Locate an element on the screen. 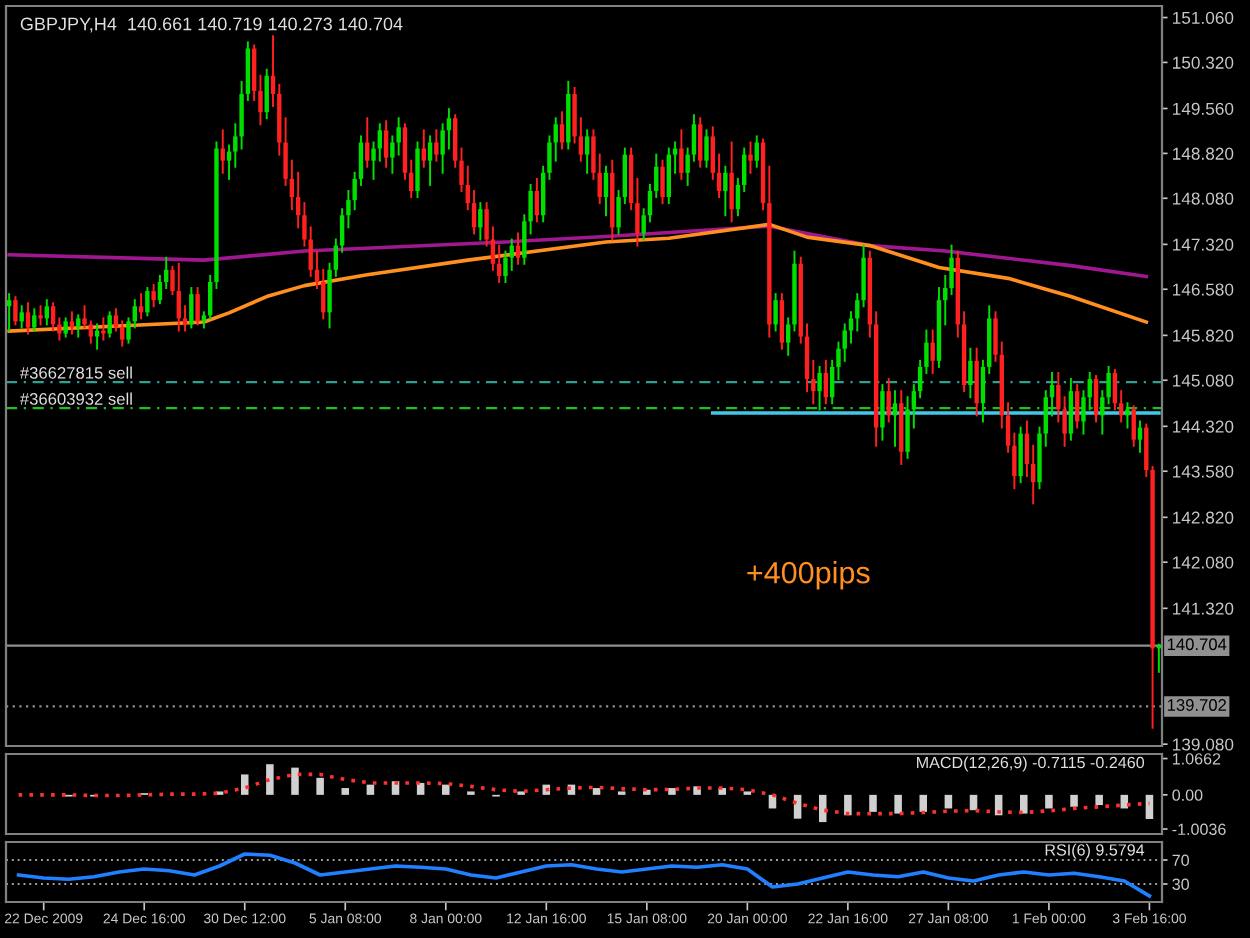 This screenshot has width=1250, height=938. annotation: +400pips is located at coordinates (808, 575).